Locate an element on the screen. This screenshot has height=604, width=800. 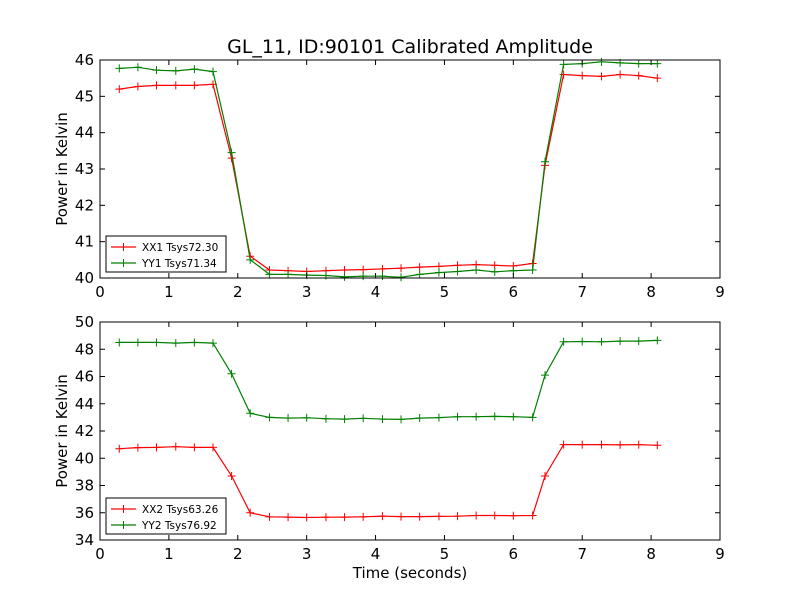
legend-label: XX1 Tsys72.30 is located at coordinates (180, 248).